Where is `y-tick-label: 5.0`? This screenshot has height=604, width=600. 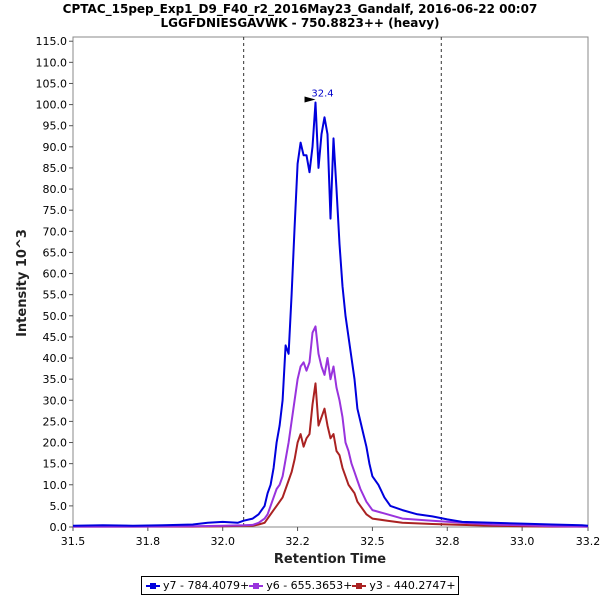
y-tick-label: 5.0 is located at coordinates (59, 506).